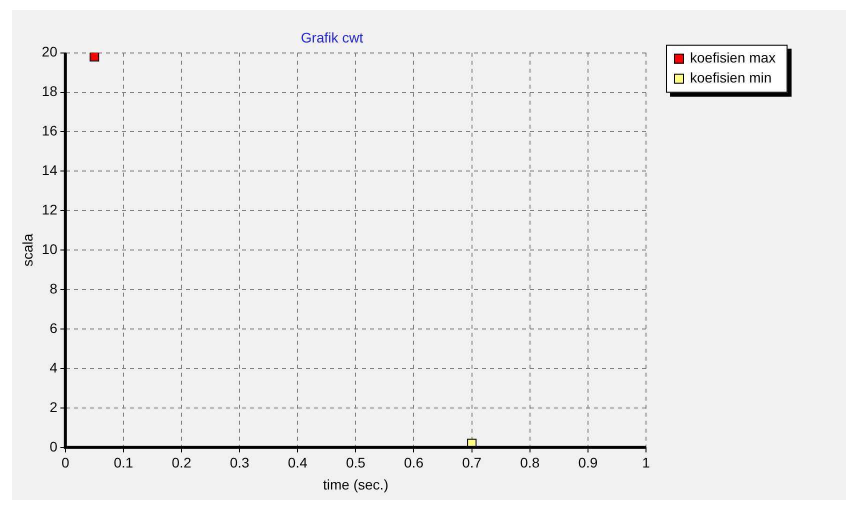  I want to click on x-axis-title: time (sec.), so click(355, 484).